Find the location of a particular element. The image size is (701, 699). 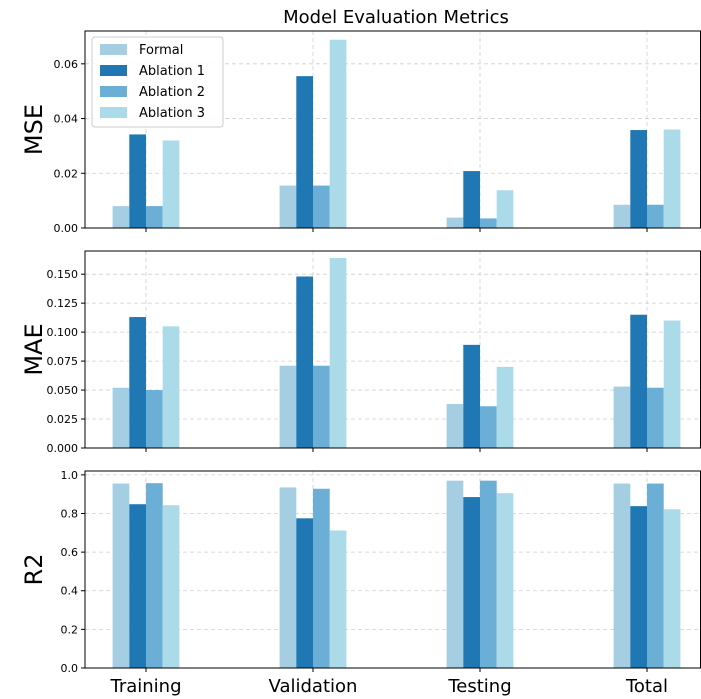

y-tick-label: 0.00 is located at coordinates (66, 228).